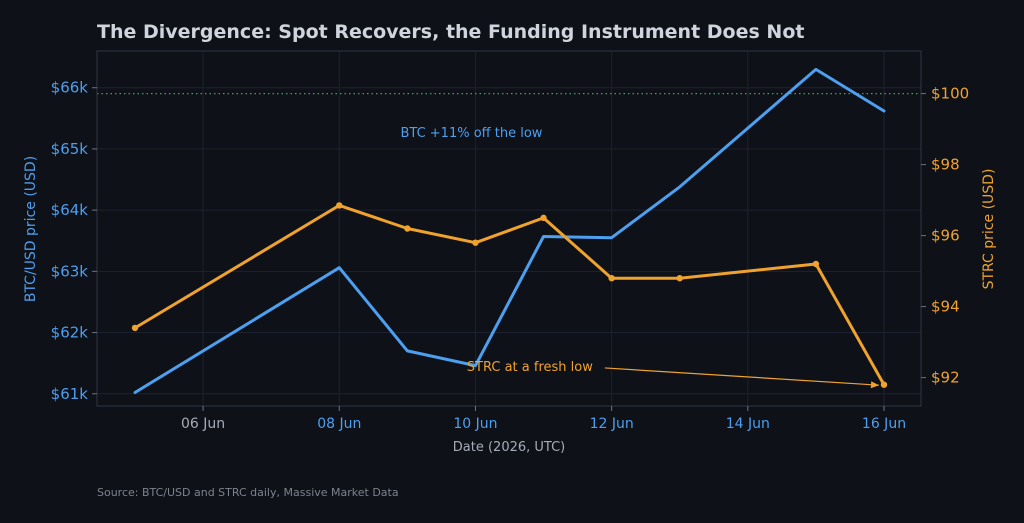 The height and width of the screenshot is (523, 1024). I want to click on left-axis-label: BTC/USD price (USD), so click(31, 229).